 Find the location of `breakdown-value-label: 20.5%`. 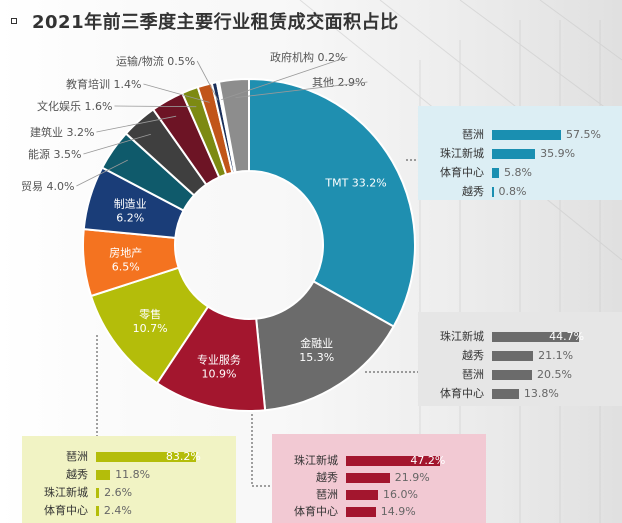

breakdown-value-label: 20.5% is located at coordinates (554, 374).